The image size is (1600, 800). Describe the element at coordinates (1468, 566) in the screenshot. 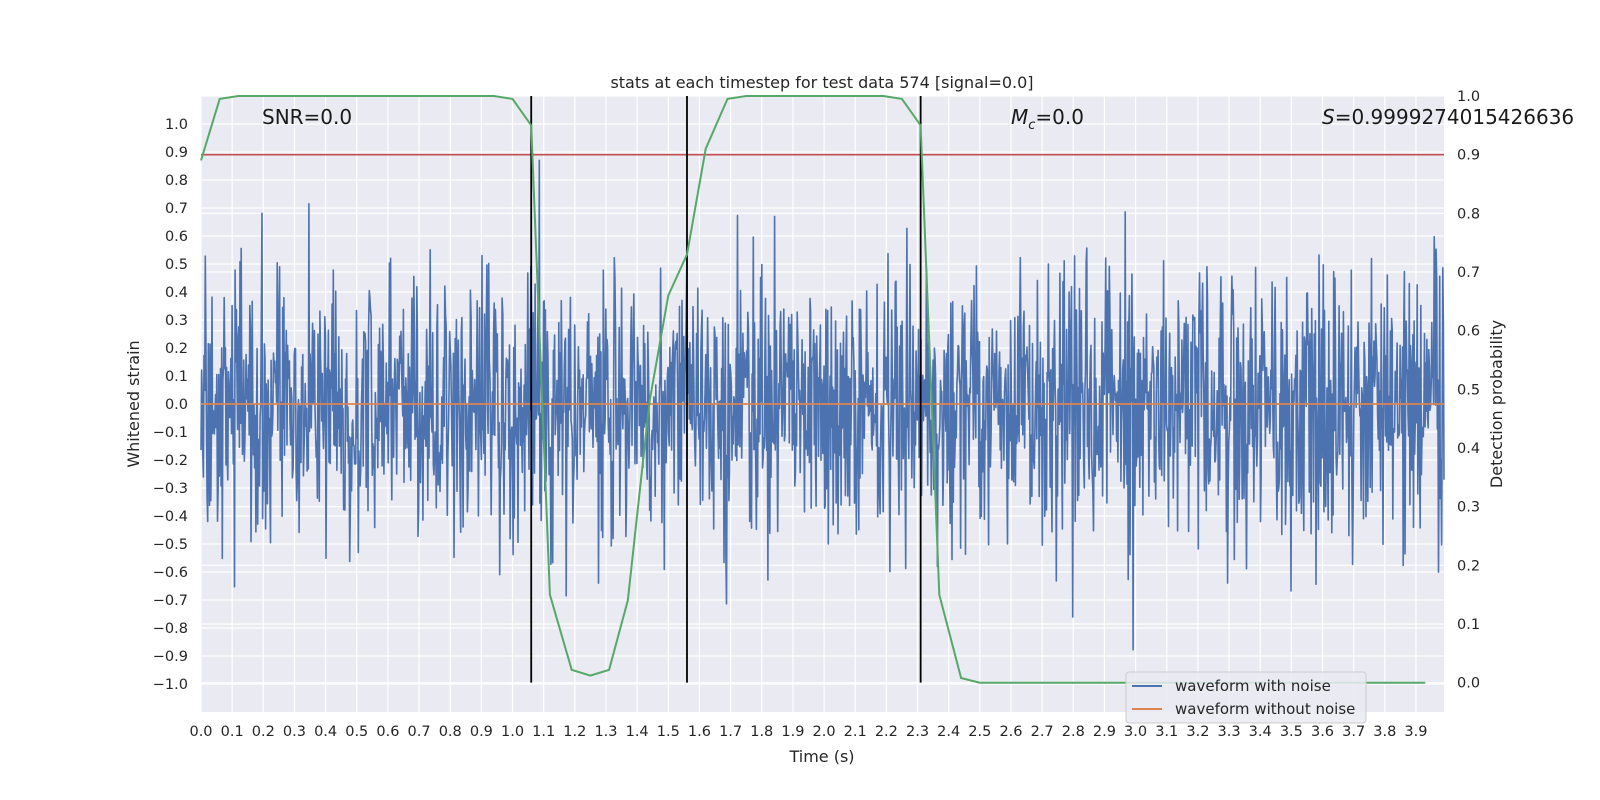

I see `y2-tick-label: 0.2` at that location.